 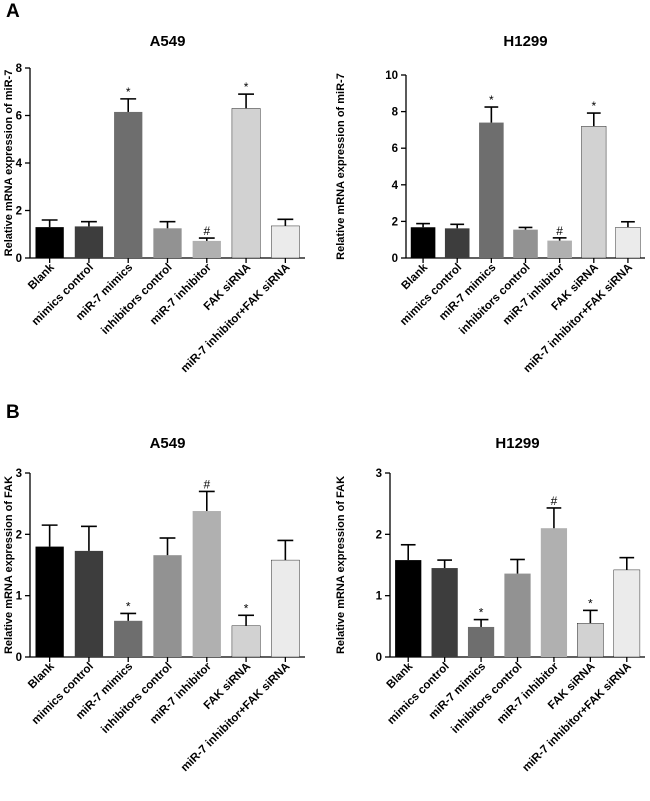 What do you see at coordinates (13, 412) in the screenshot?
I see `panel-letter-b: B` at bounding box center [13, 412].